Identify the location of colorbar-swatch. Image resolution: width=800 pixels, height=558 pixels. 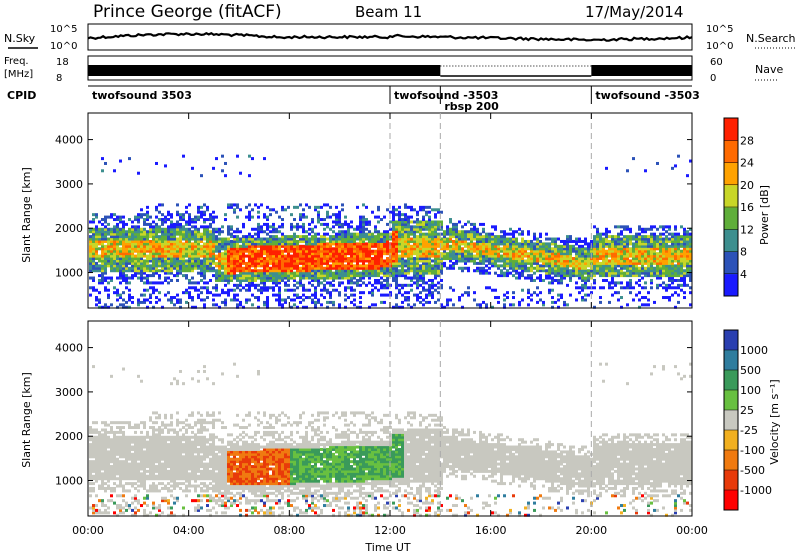
(731, 285).